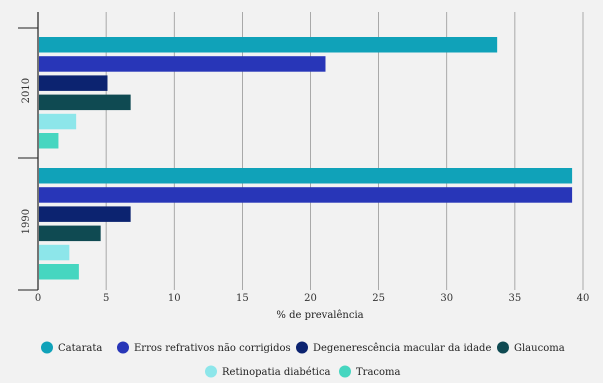 This screenshot has height=383, width=603. I want to click on x-tick-label: 15, so click(242, 298).